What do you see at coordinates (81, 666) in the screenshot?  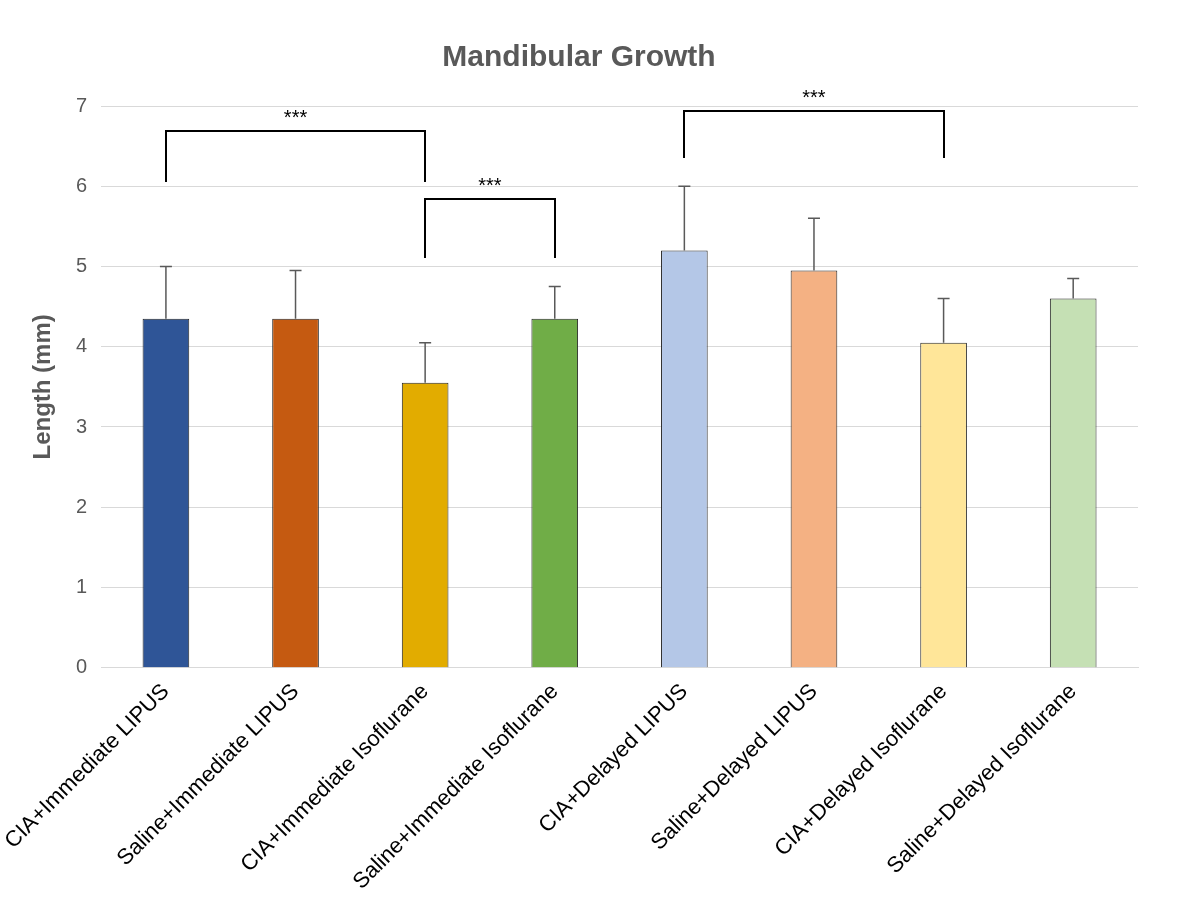 I see `y-tick-label: 0` at bounding box center [81, 666].